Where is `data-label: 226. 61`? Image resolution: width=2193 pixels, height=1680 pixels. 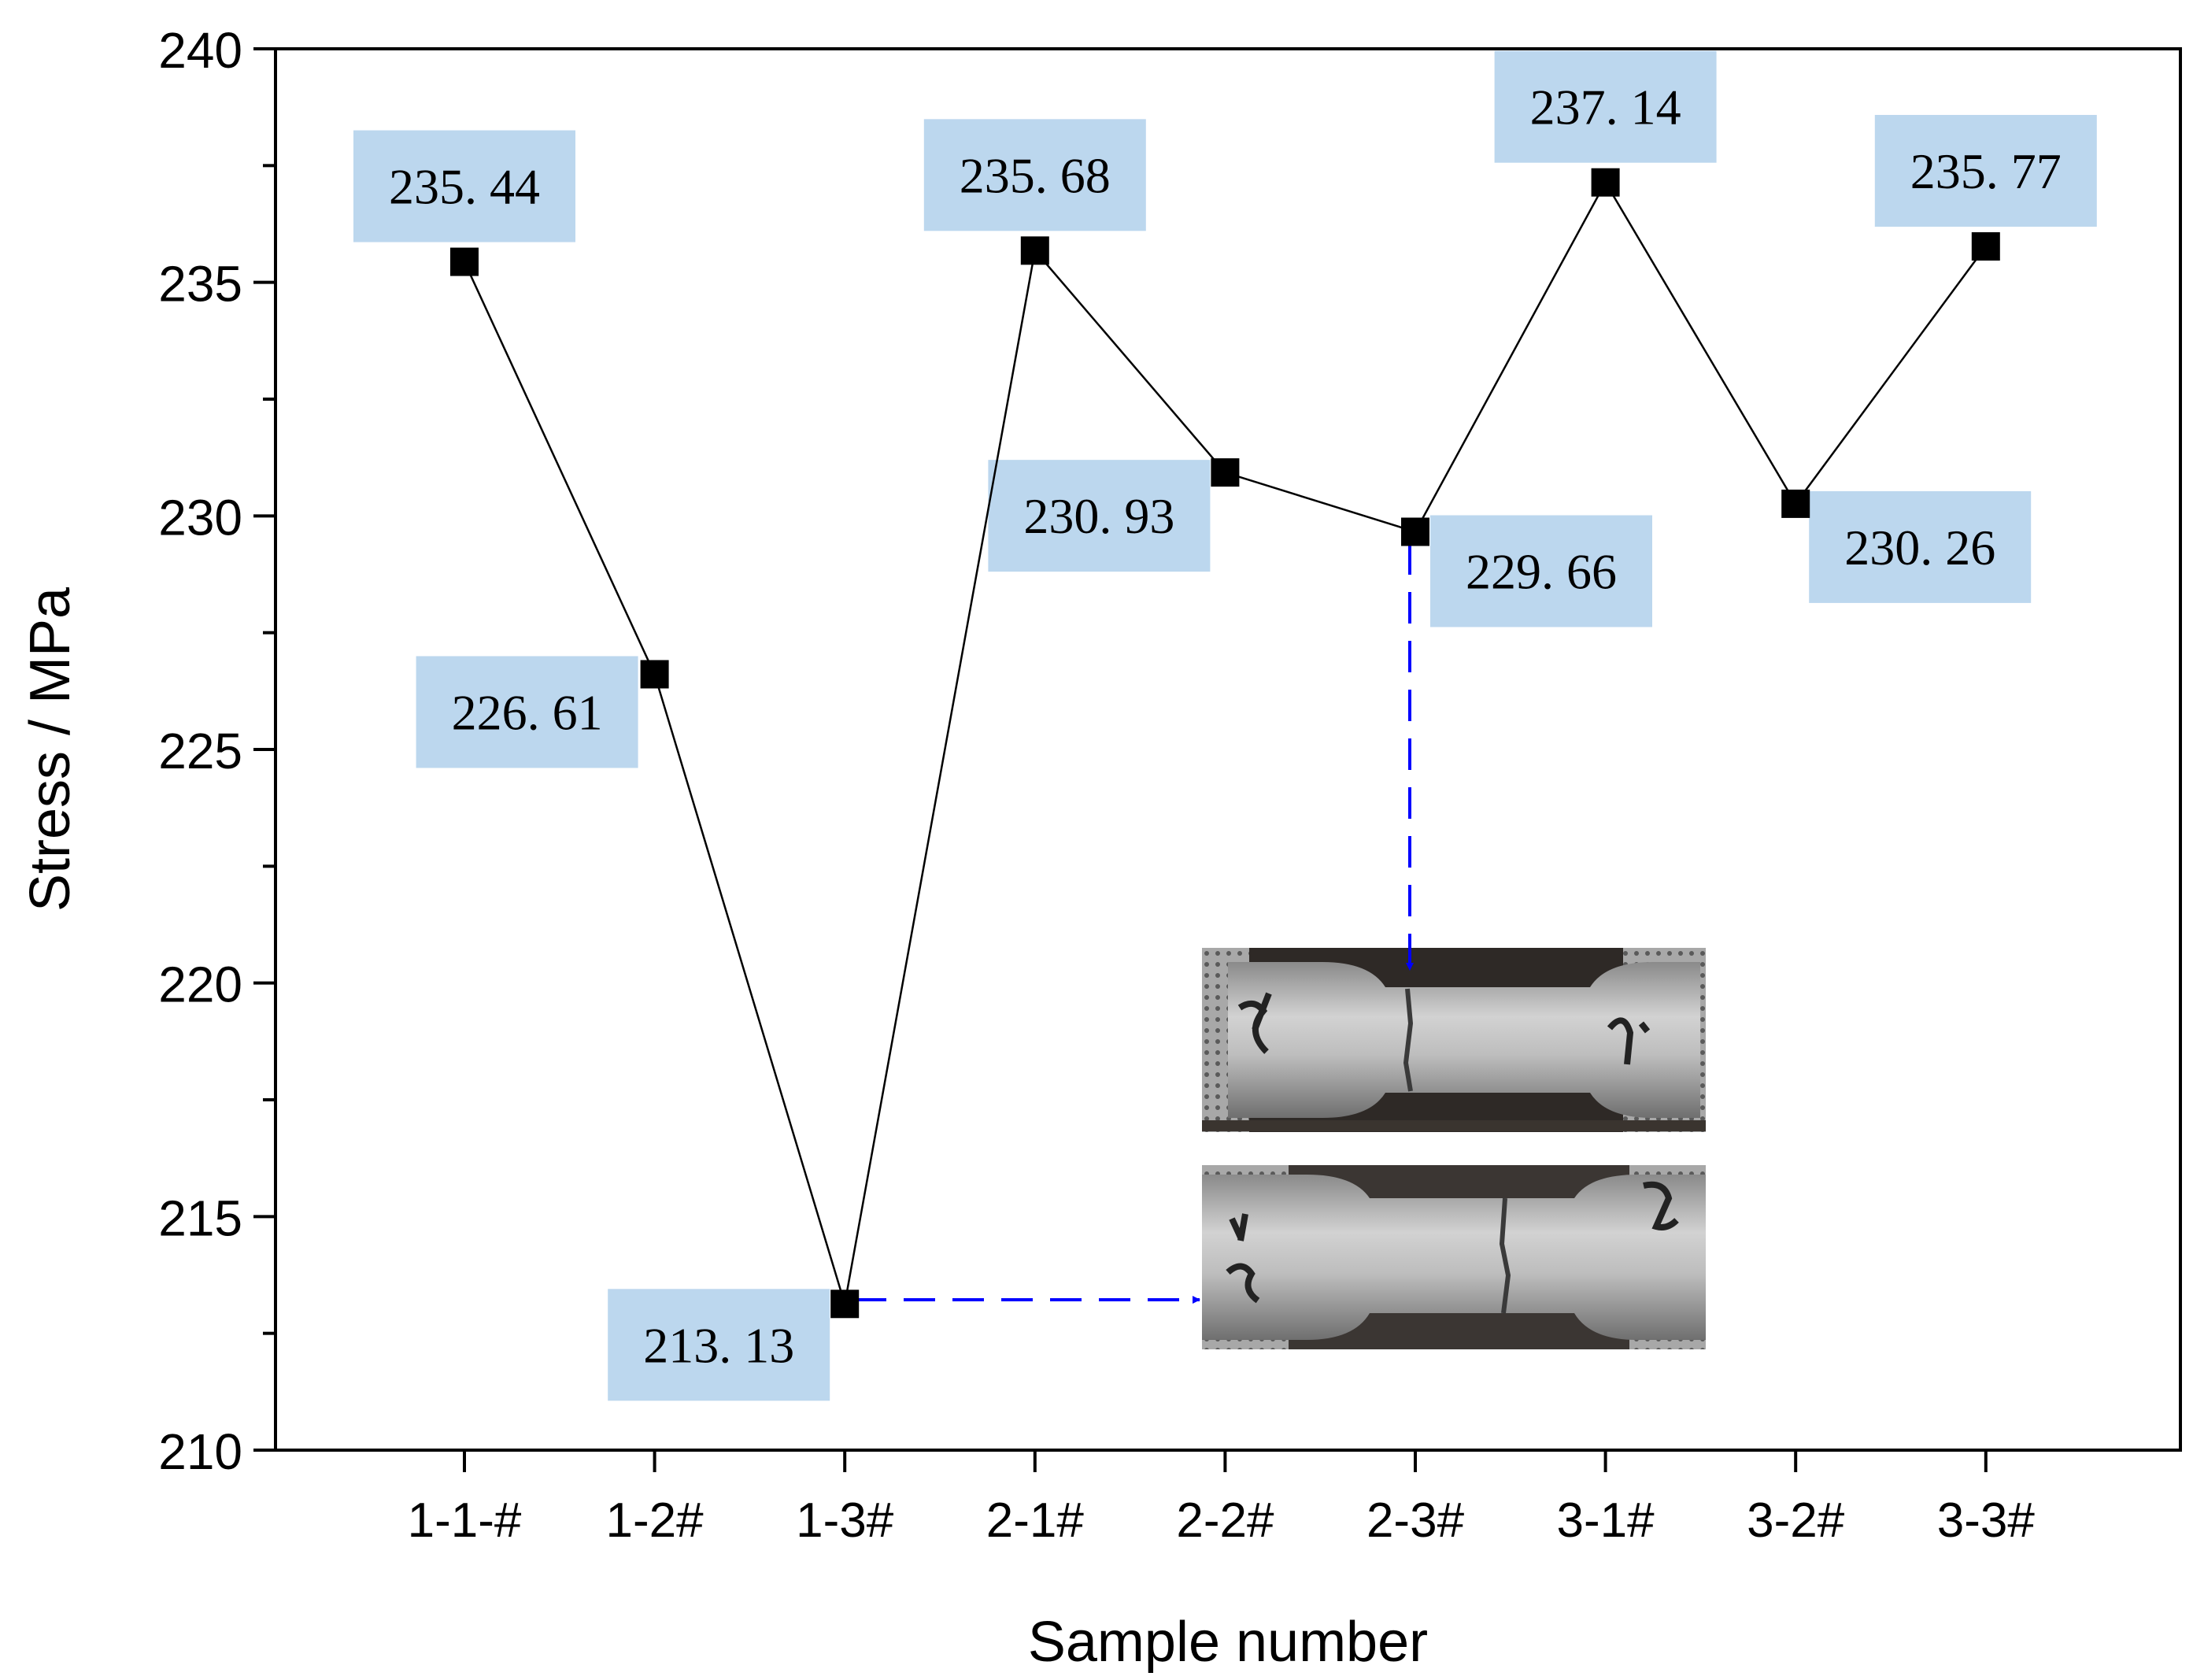 data-label: 226. 61 is located at coordinates (527, 712).